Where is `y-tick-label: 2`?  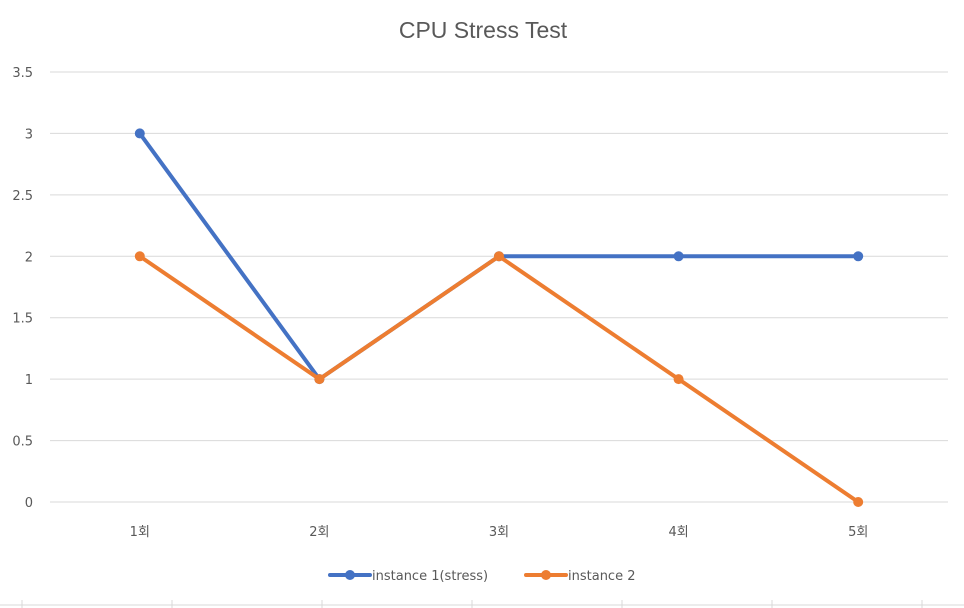 y-tick-label: 2 is located at coordinates (29, 257).